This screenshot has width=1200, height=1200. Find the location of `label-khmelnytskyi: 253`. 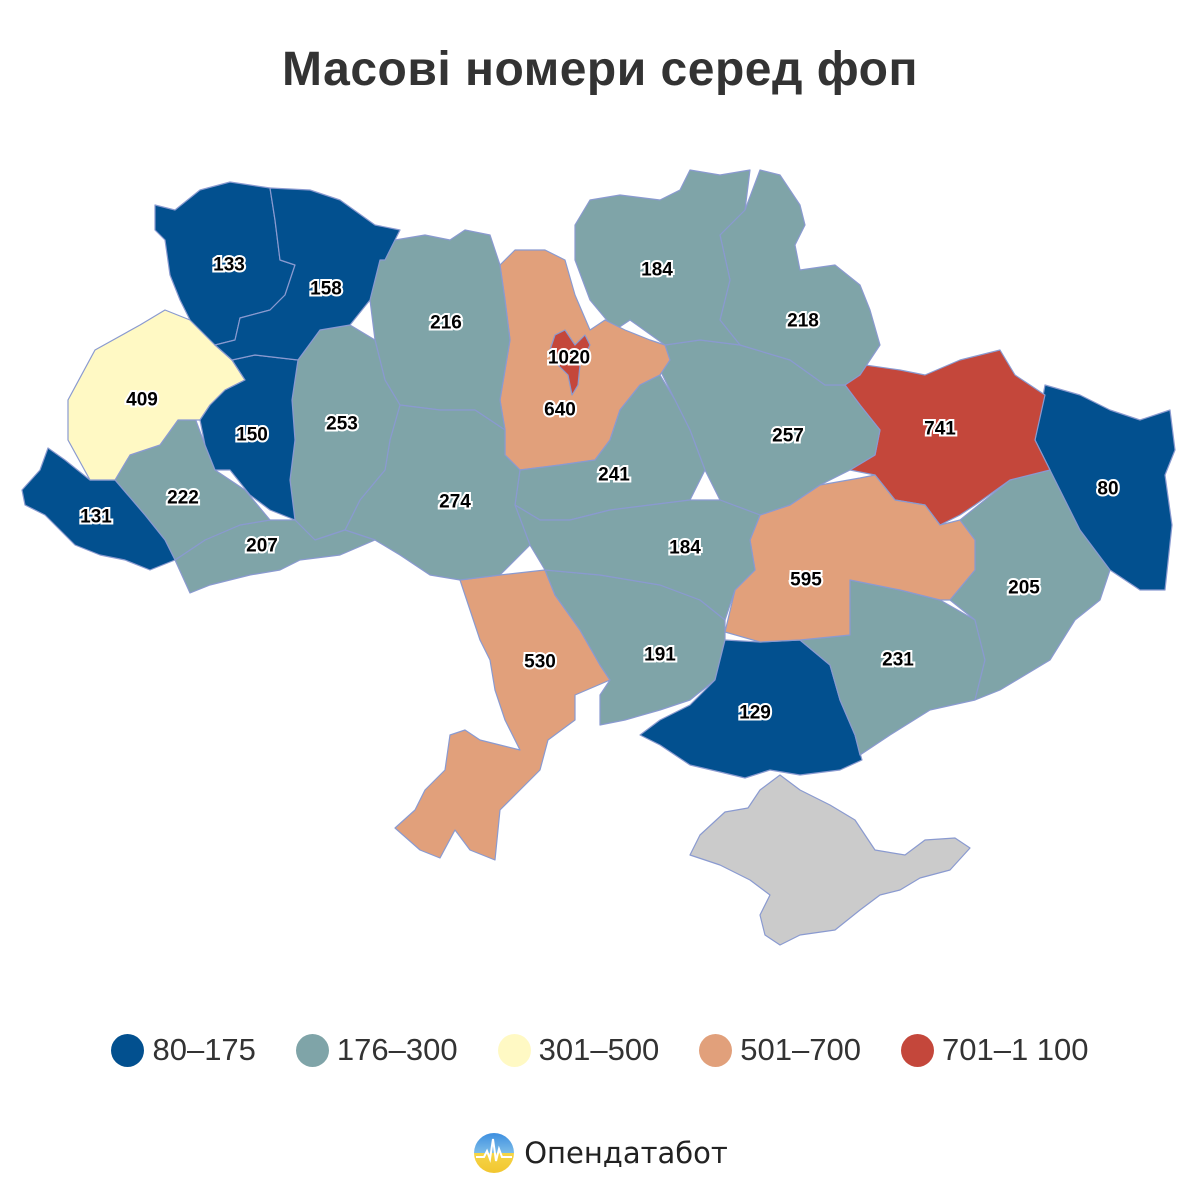

label-khmelnytskyi: 253 is located at coordinates (342, 424).